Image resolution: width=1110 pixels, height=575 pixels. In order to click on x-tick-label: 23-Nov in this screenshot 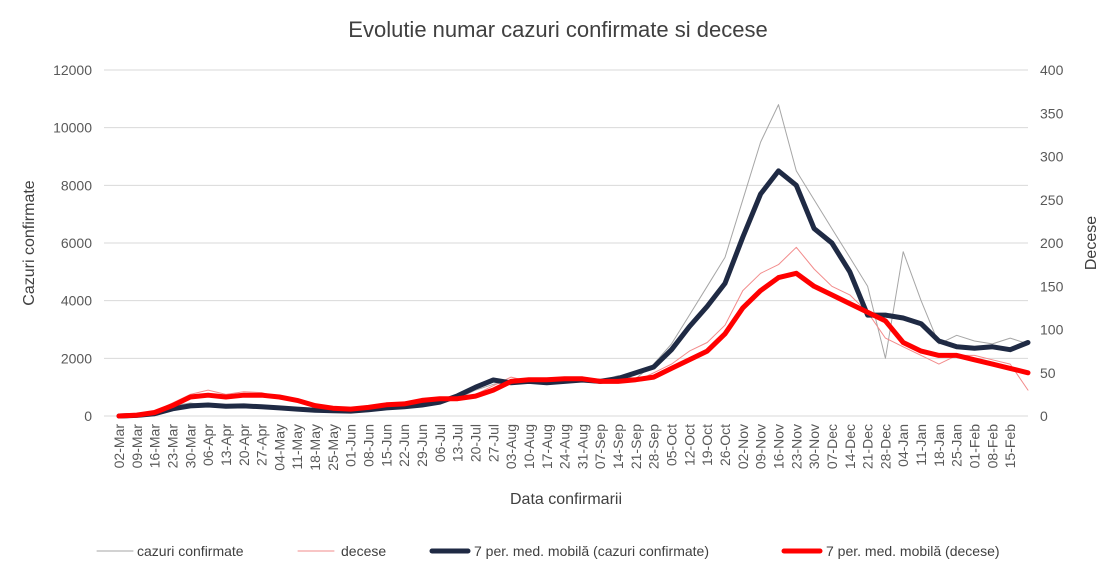, I will do `click(796, 446)`.